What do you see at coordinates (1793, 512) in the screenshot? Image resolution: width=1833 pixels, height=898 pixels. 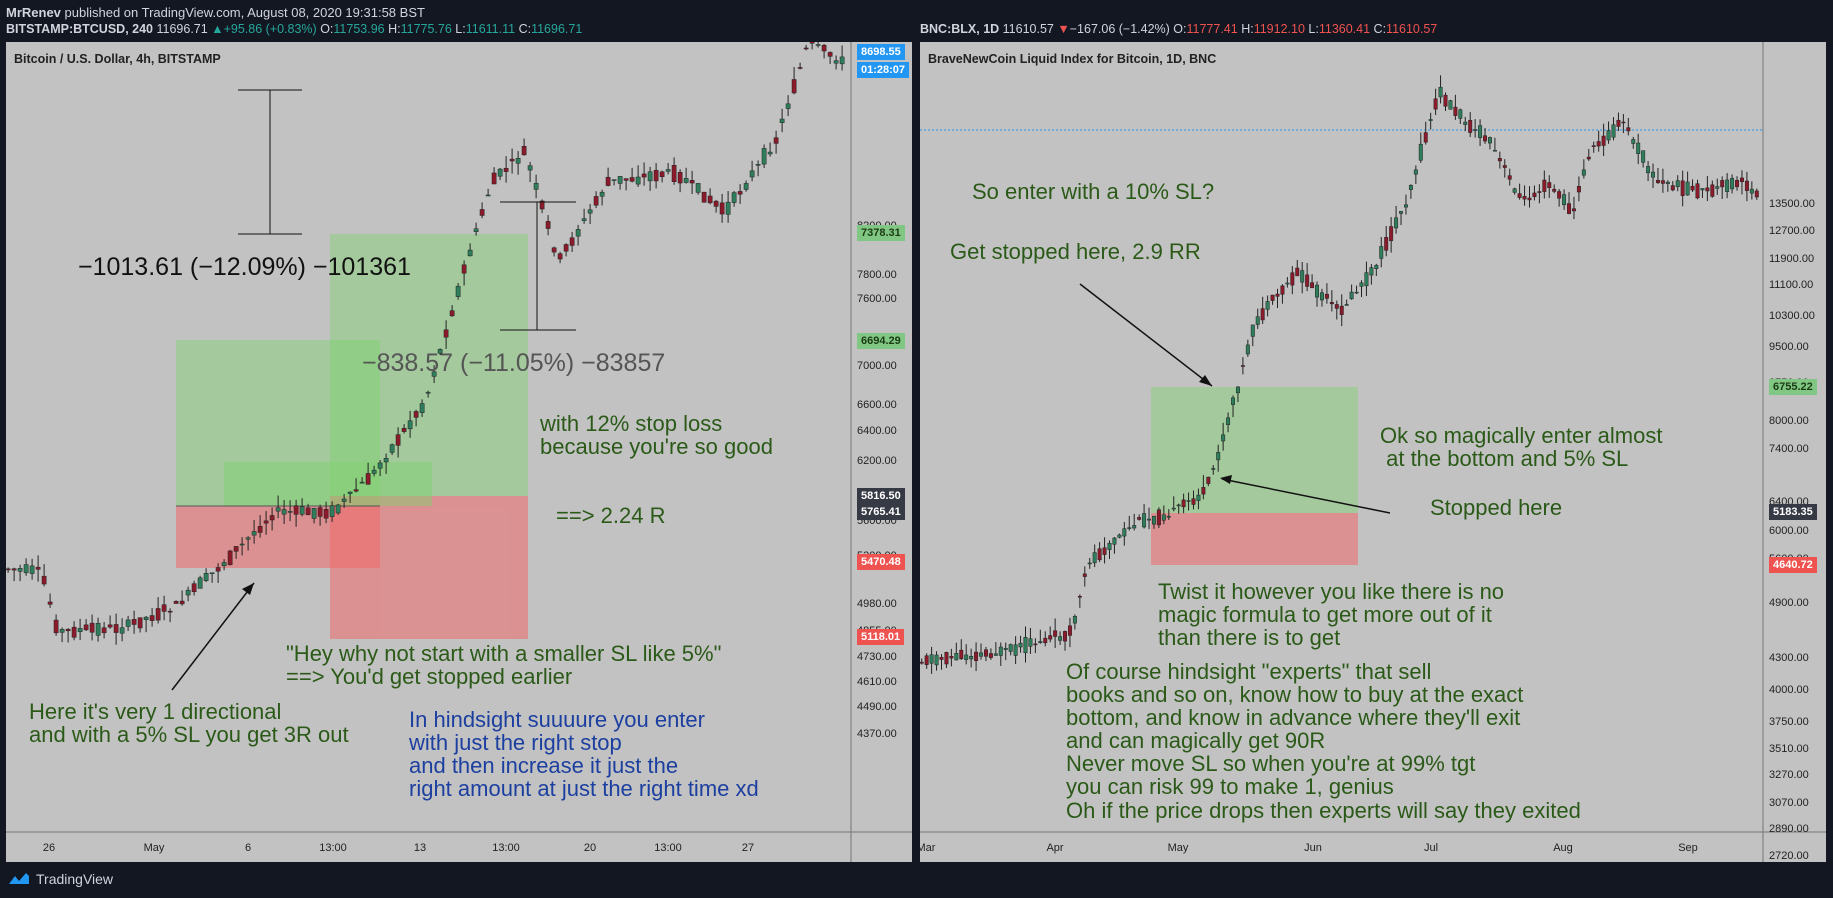 I see `price-badge: 5183.35` at bounding box center [1793, 512].